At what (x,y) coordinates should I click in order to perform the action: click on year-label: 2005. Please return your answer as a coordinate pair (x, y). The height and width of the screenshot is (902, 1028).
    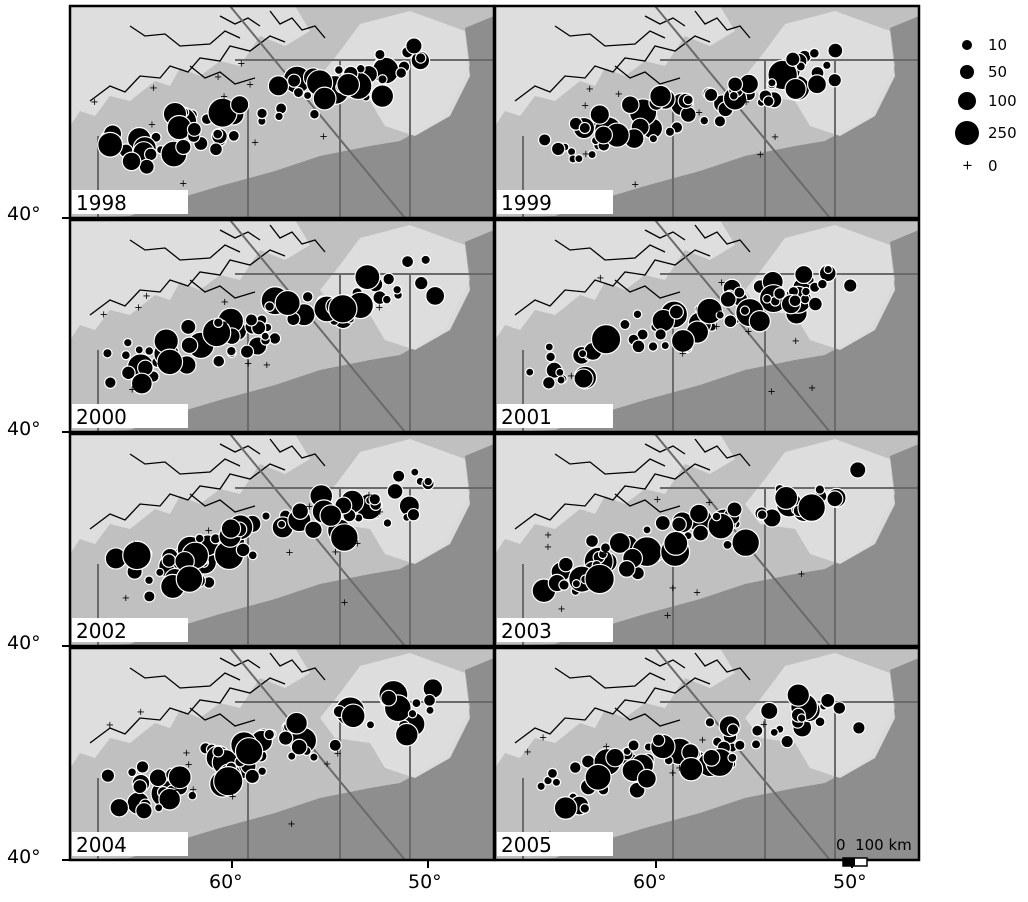
    Looking at the image, I should click on (526, 845).